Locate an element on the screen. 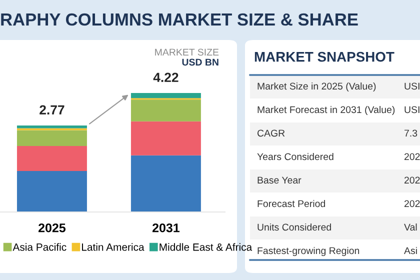  annotation: 4.22 is located at coordinates (165, 77).